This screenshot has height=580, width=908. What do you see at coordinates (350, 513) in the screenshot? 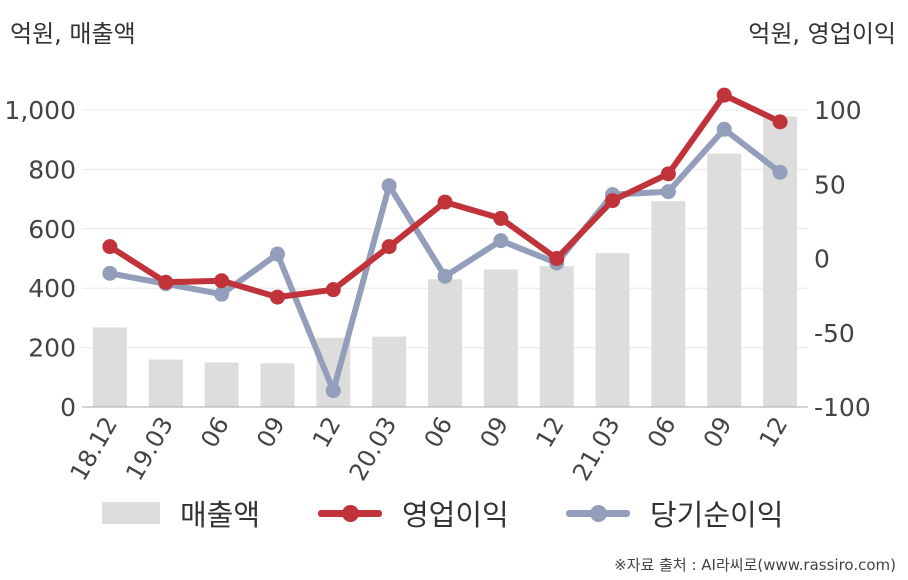
I see `legend-swatch-operating-profit` at bounding box center [350, 513].